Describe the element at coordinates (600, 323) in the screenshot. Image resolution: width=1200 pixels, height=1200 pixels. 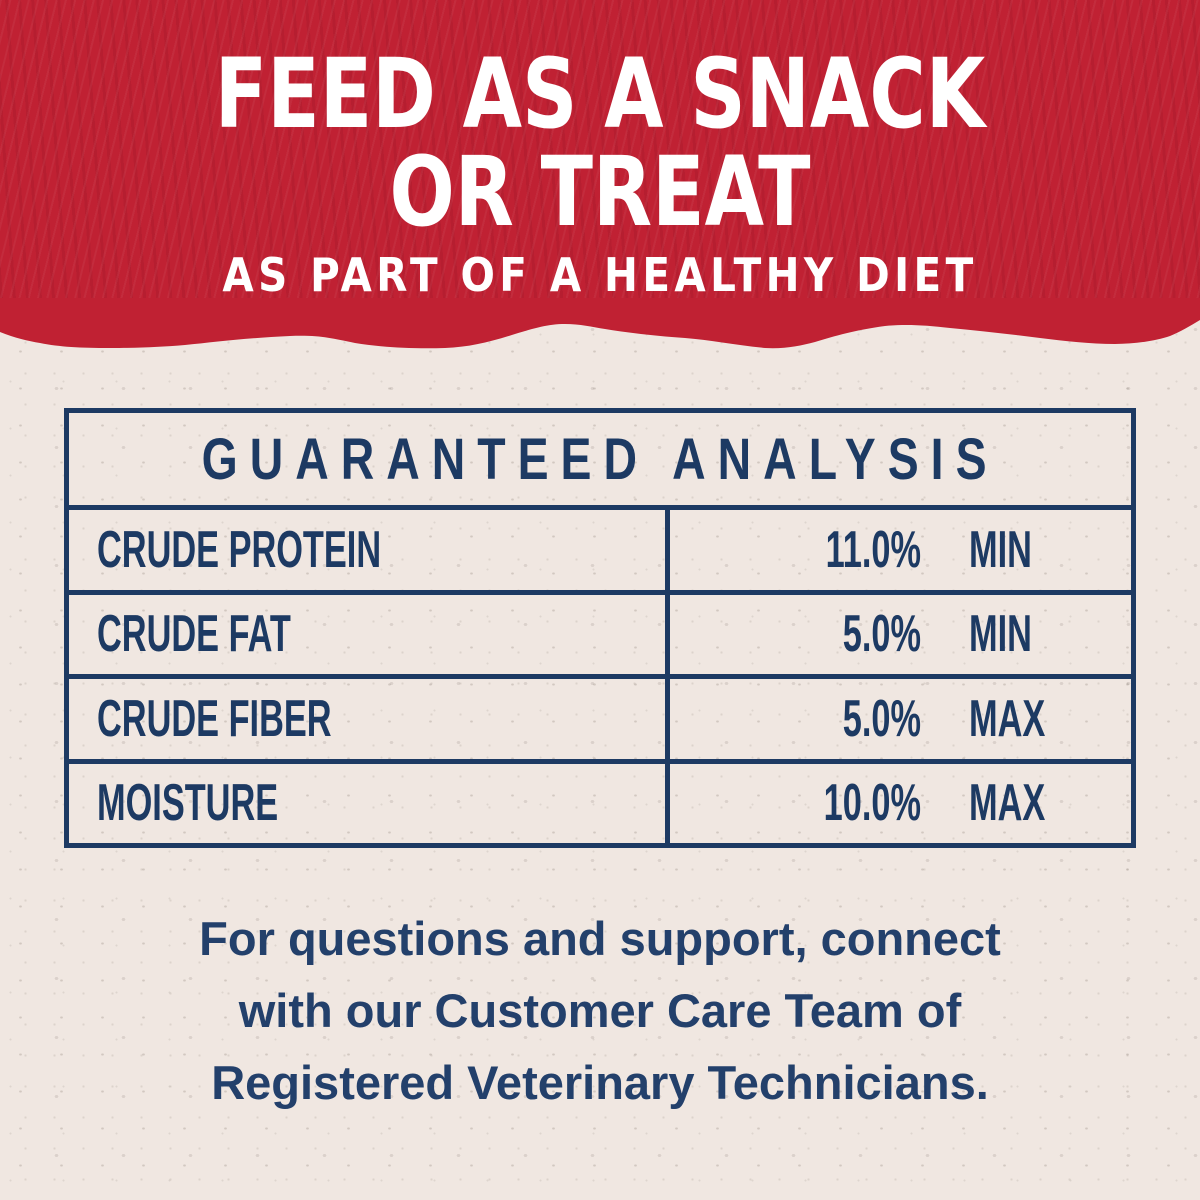
I see `banner-torn-edge` at that location.